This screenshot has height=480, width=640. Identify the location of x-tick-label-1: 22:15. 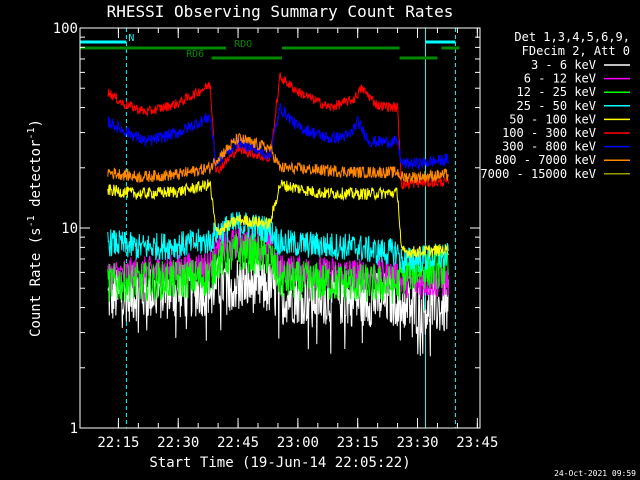
(118, 443).